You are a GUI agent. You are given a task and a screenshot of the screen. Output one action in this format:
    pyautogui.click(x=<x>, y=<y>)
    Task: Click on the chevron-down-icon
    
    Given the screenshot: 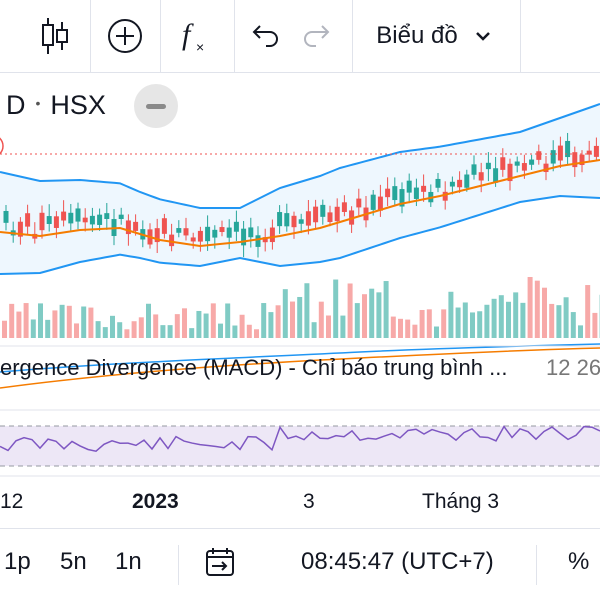 What is the action you would take?
    pyautogui.click(x=483, y=36)
    